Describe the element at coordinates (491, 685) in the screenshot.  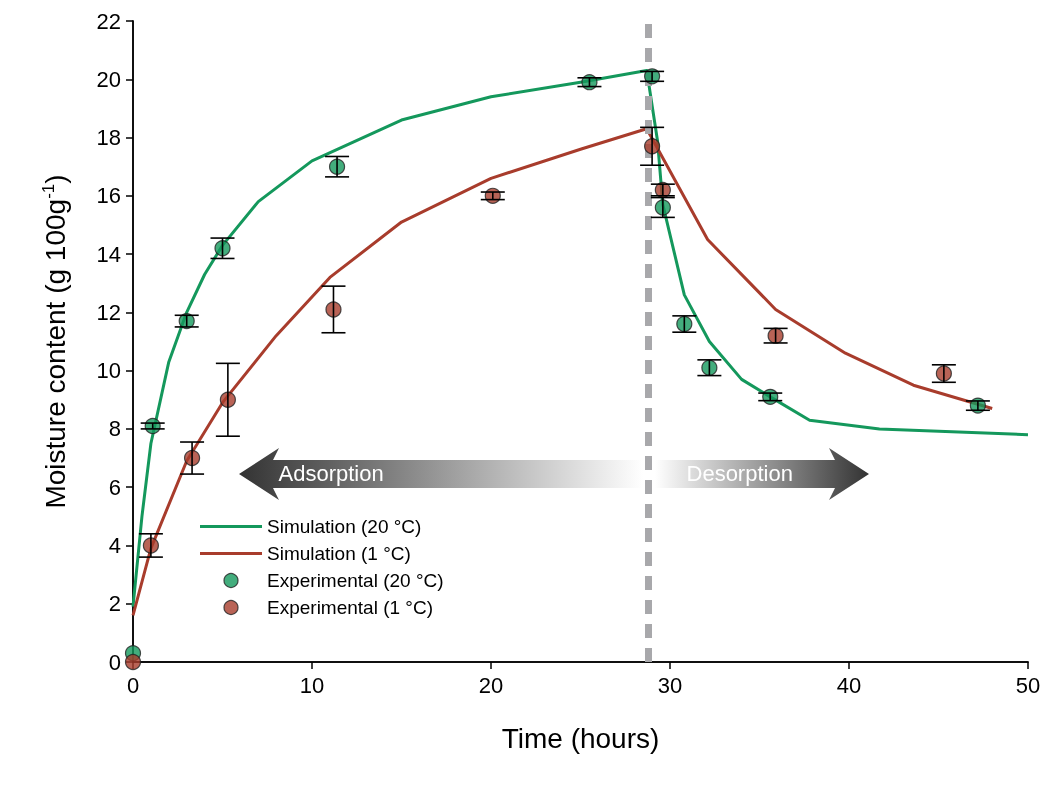
I see `x-tick-label: 20` at that location.